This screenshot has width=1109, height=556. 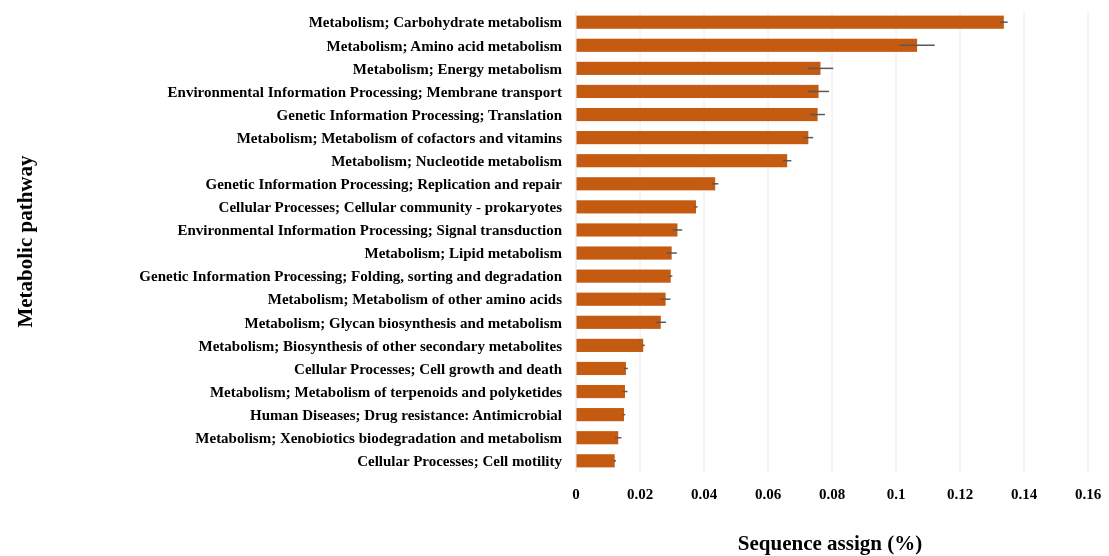 What do you see at coordinates (415, 299) in the screenshot?
I see `y-tick-label: Metabolism; Metabolism of other amino acids` at bounding box center [415, 299].